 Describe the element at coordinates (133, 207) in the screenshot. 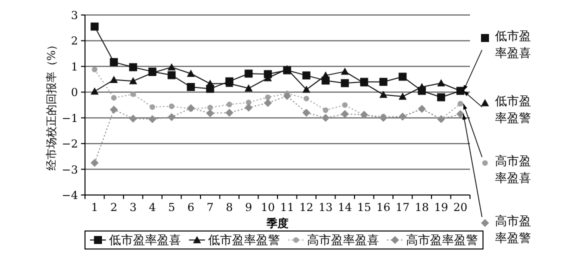

I see `x-tick-label: 3` at that location.